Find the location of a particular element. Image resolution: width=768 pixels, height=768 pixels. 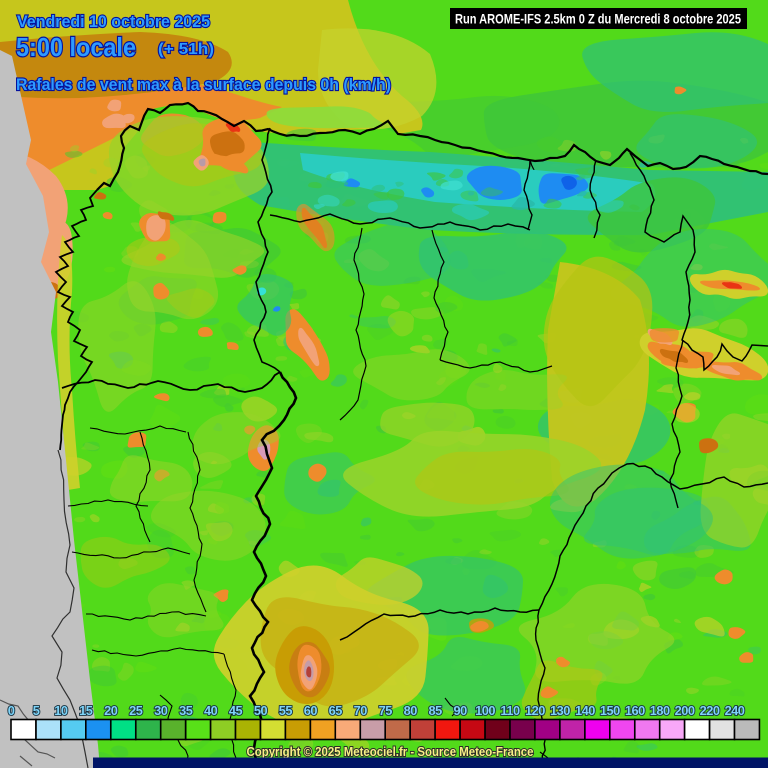

svg-text: 55 is located at coordinates (286, 710).